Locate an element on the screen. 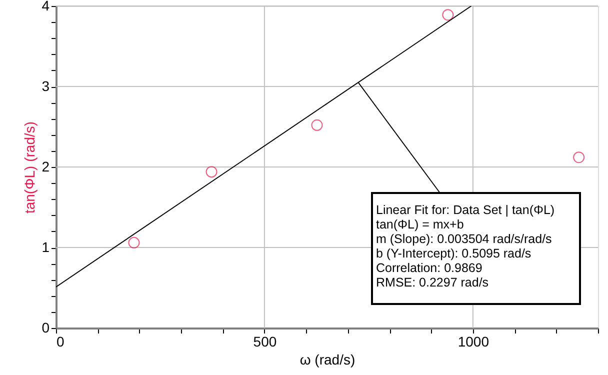  annotation: RMSE: 0.2297 rad/s is located at coordinates (432, 283).